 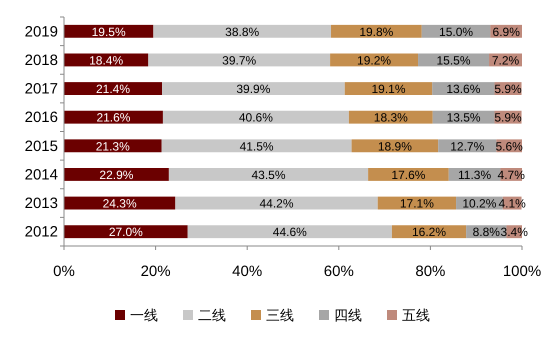 What do you see at coordinates (144, 315) in the screenshot?
I see `legend-label: 一线` at bounding box center [144, 315].